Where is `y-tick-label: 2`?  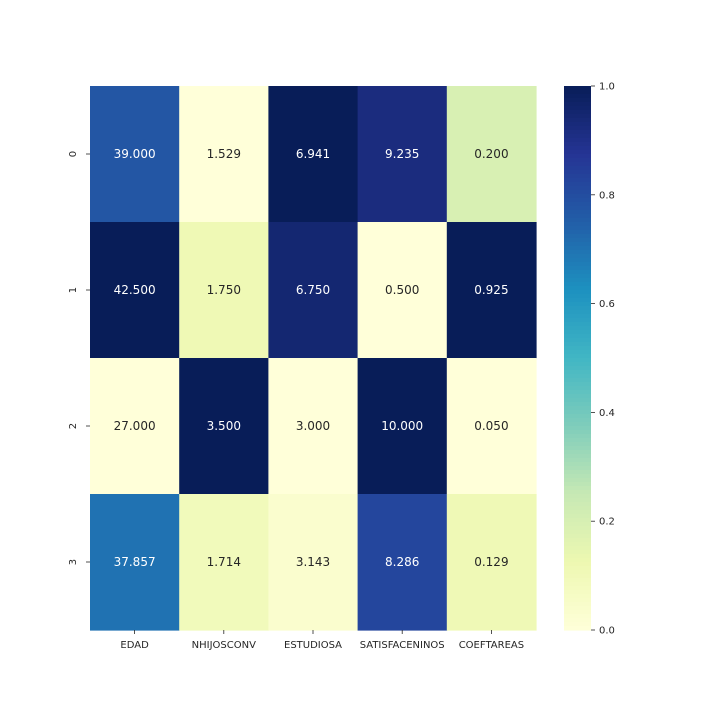
y-tick-label: 2 is located at coordinates (73, 426).